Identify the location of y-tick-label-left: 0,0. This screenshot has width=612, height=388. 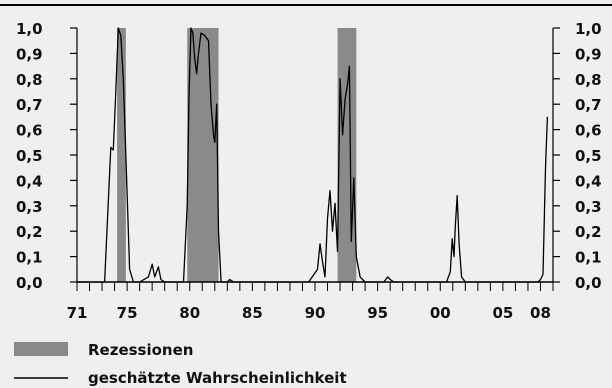
(29, 283).